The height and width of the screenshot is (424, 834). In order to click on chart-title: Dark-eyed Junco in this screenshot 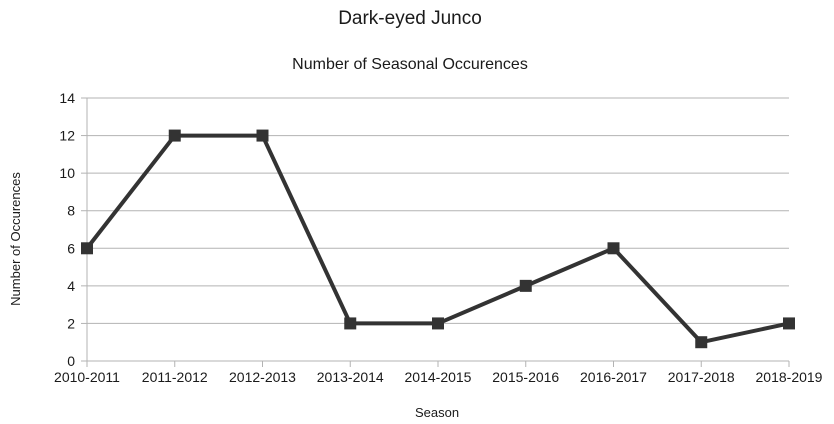, I will do `click(410, 18)`.